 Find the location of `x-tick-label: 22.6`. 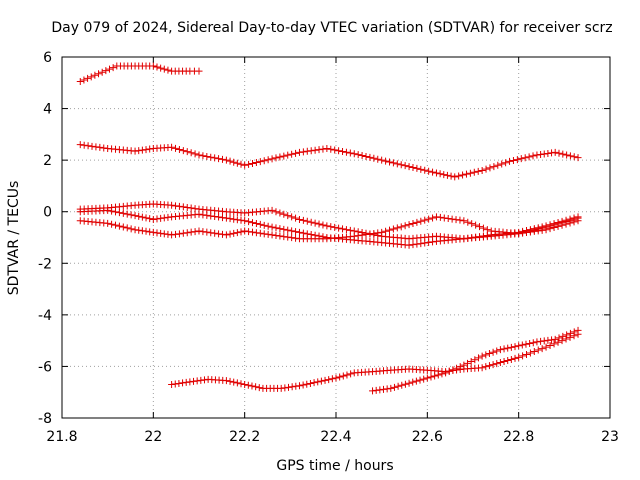

x-tick-label: 22.6 is located at coordinates (427, 437).